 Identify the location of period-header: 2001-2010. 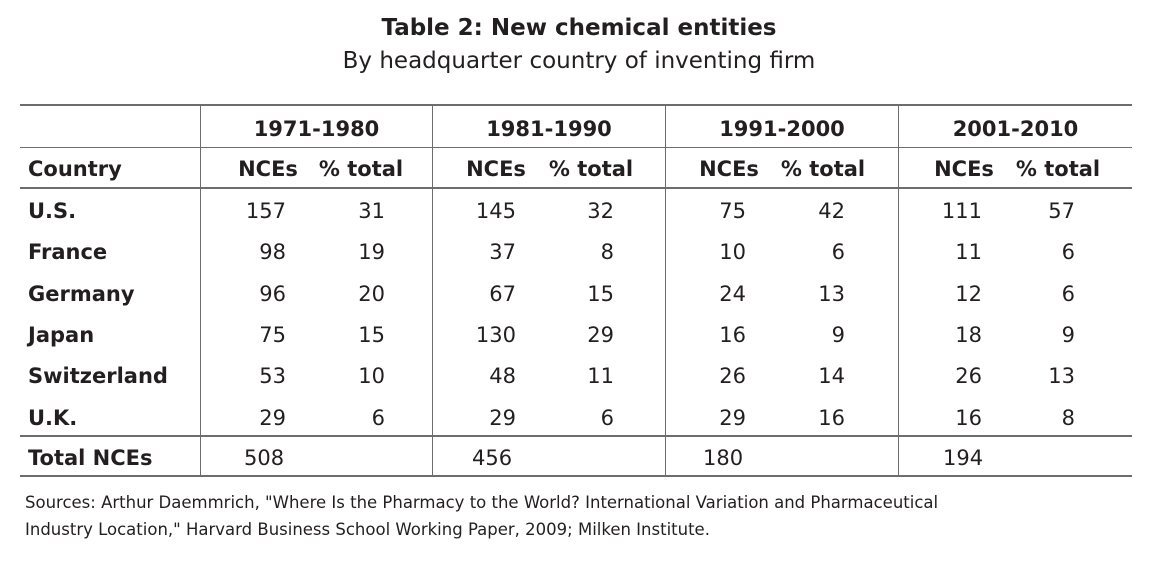
(1015, 129).